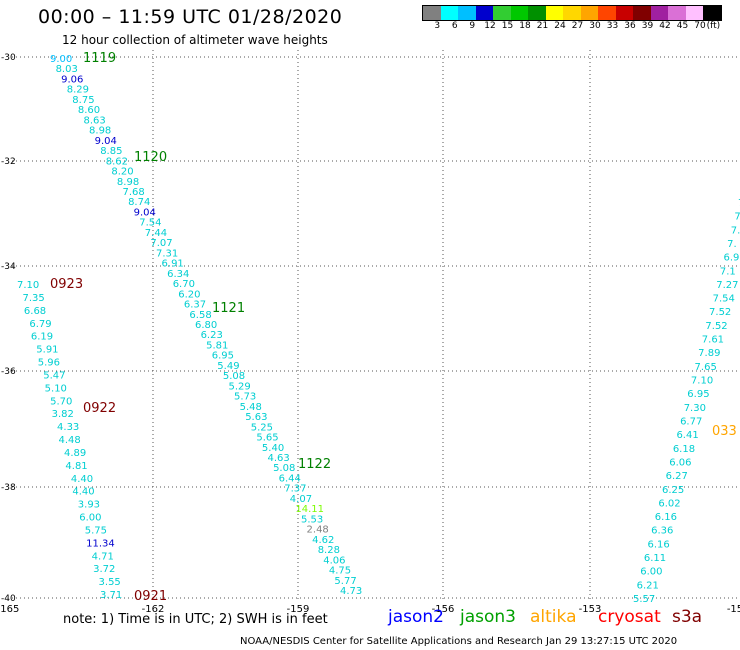 This screenshot has width=740, height=650. What do you see at coordinates (732, 258) in the screenshot?
I see `wave-height-label: 6.9` at bounding box center [732, 258].